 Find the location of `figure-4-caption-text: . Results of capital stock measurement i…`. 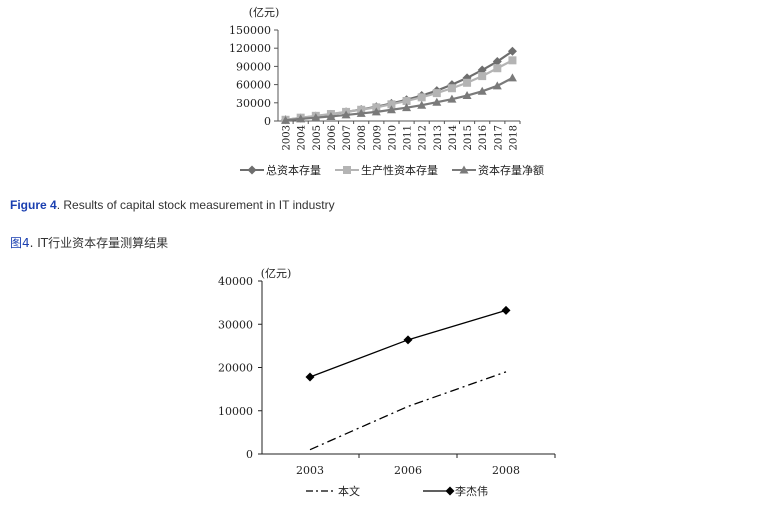

figure-4-caption-text: . Results of capital stock measurement i… is located at coordinates (195, 205).